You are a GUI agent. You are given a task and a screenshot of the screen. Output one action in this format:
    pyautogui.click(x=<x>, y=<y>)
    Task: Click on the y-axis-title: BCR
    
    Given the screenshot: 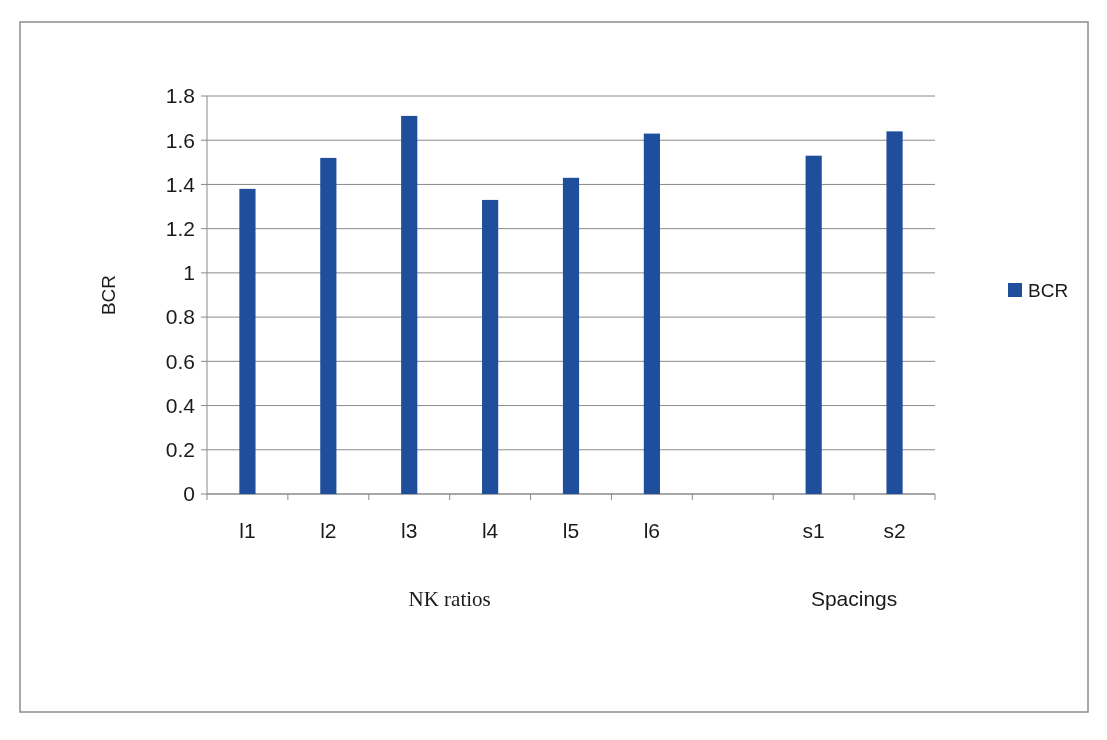 What is the action you would take?
    pyautogui.click(x=108, y=295)
    